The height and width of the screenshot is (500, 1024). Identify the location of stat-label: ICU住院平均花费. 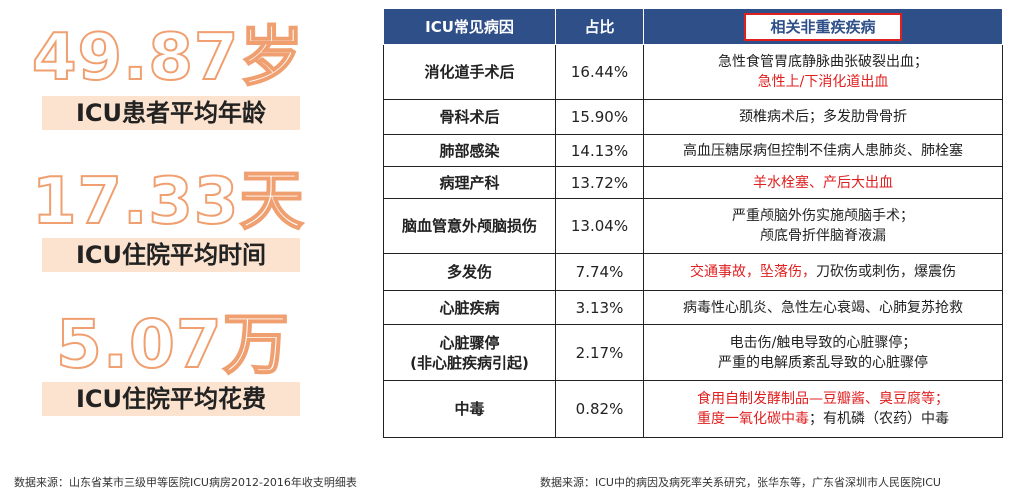
(171, 399).